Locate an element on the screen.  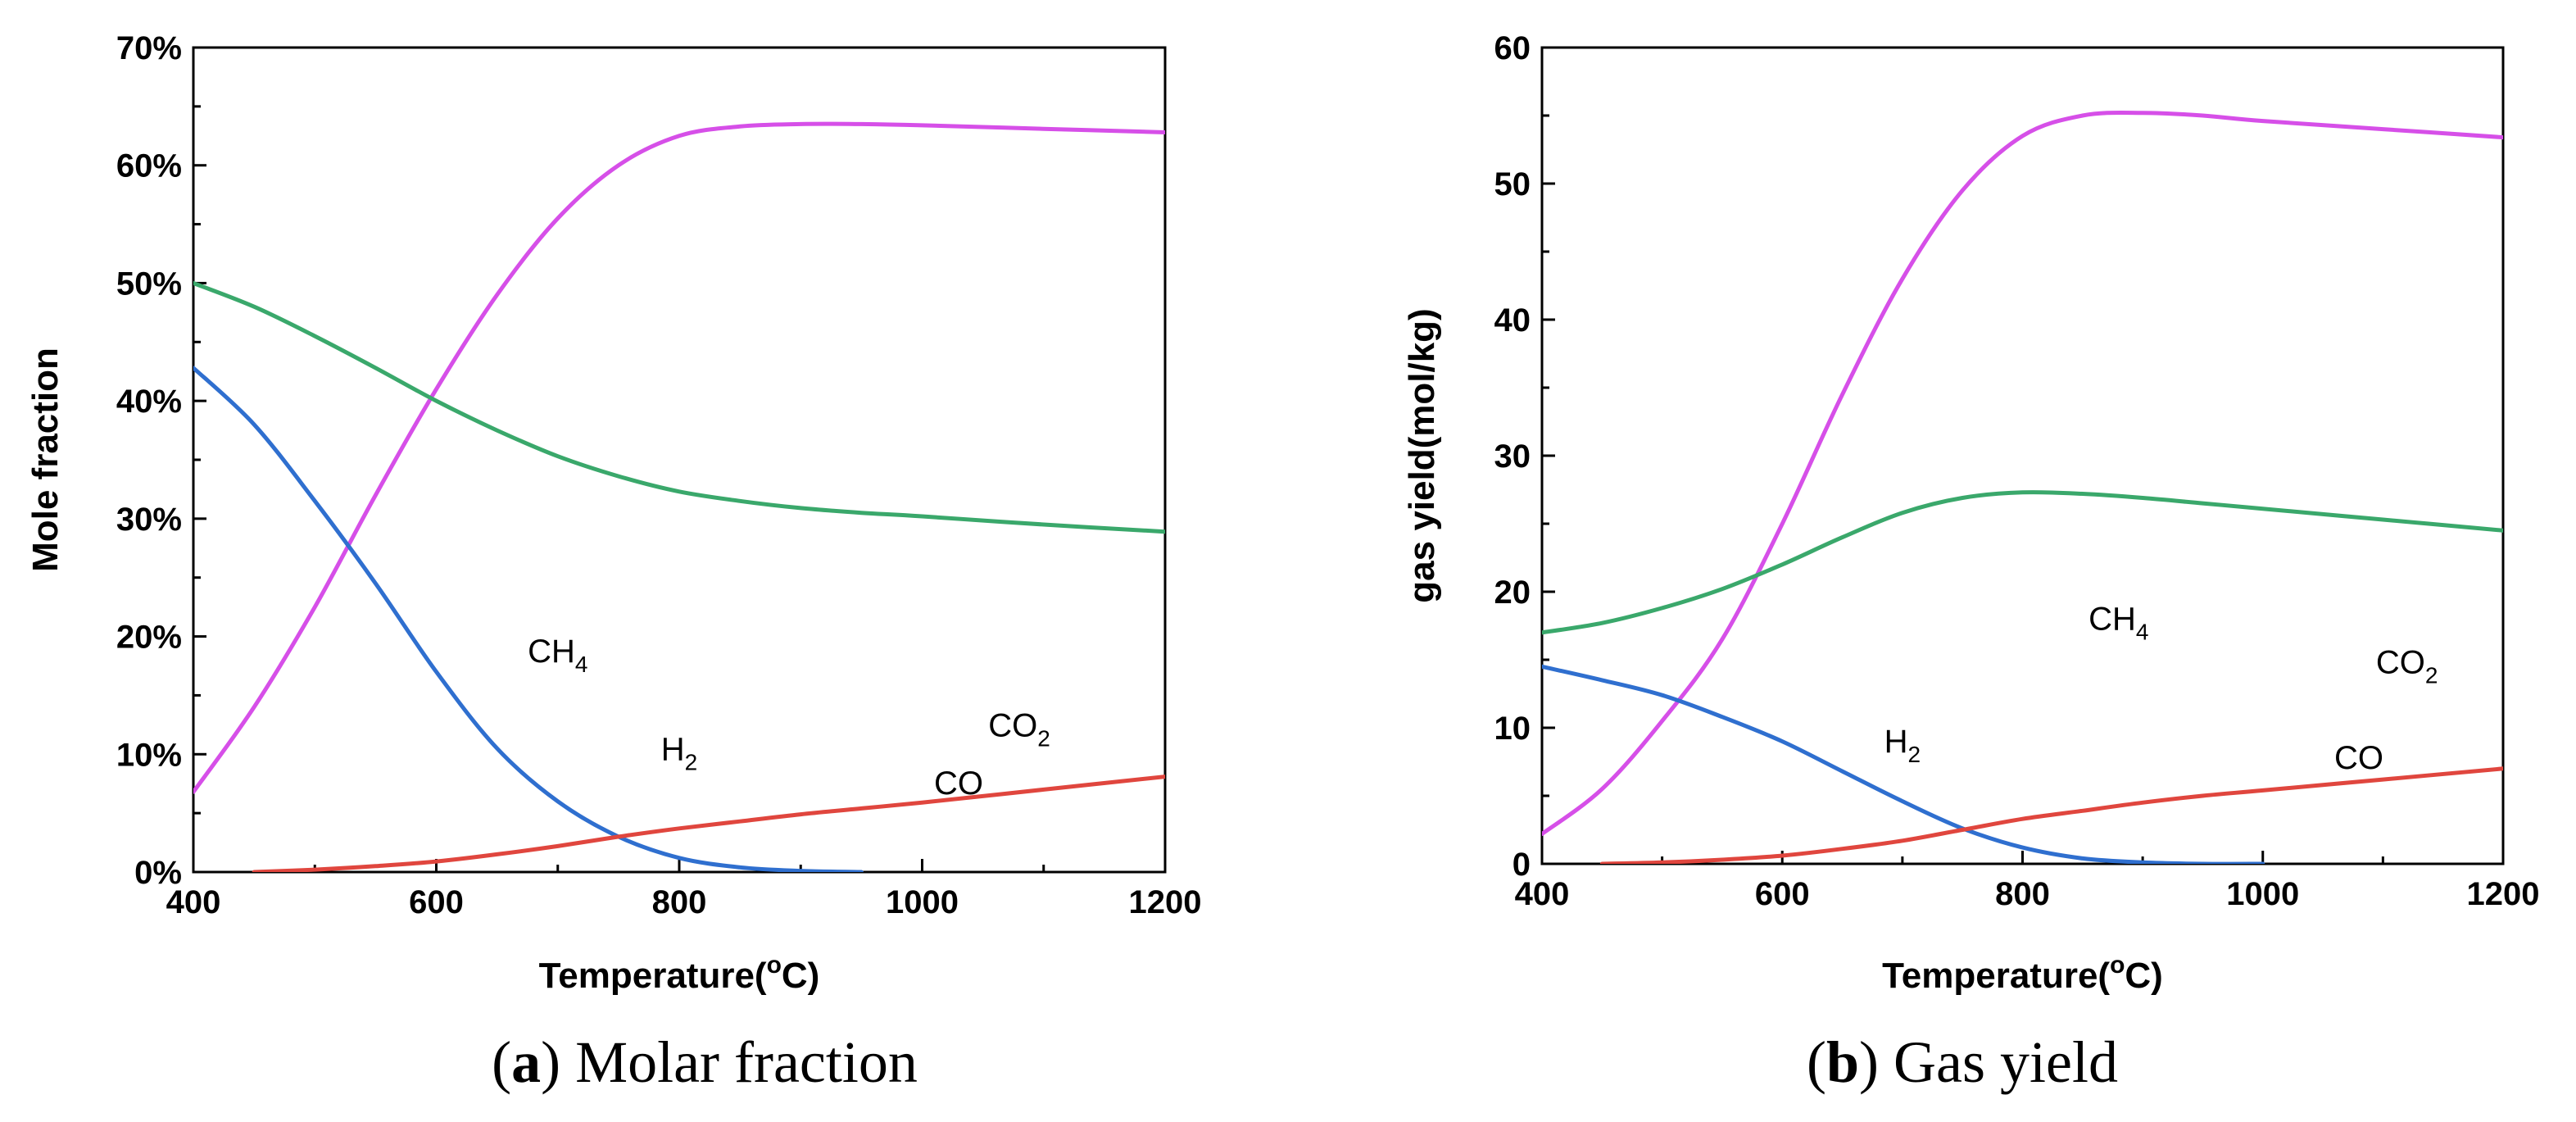
panel-caption: (a) Molar fraction is located at coordinates (705, 1062).